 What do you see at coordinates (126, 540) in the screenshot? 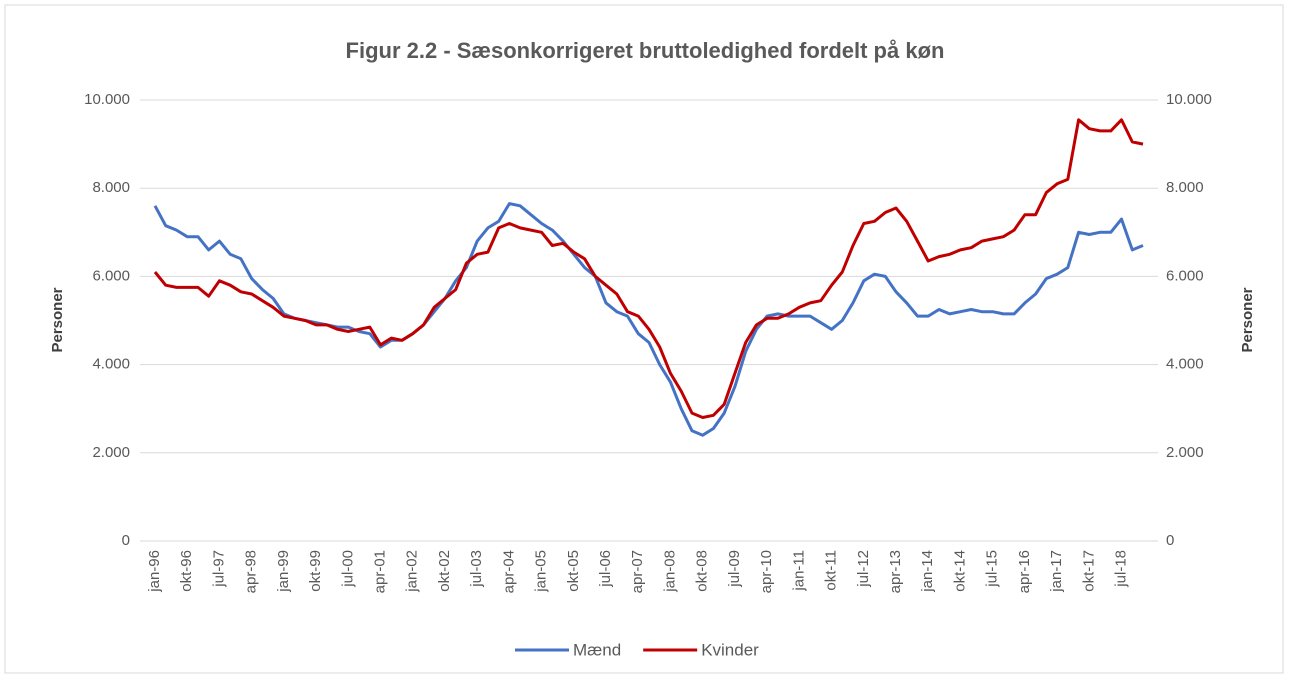
I see `y-tick-label: 0` at bounding box center [126, 540].